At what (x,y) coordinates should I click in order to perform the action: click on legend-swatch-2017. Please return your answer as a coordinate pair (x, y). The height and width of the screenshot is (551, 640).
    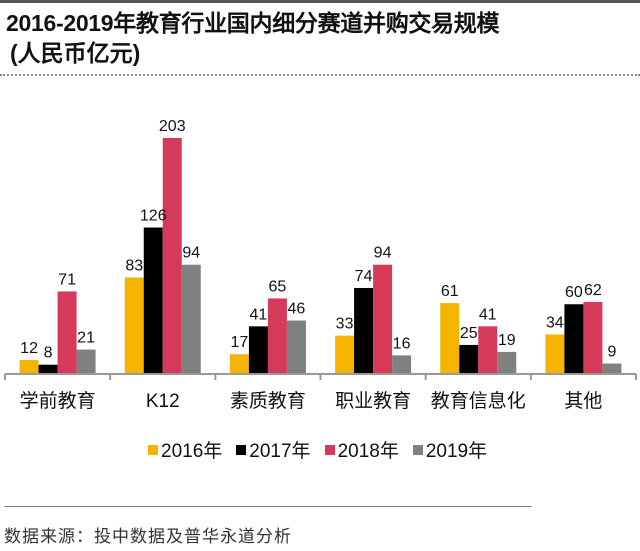
    Looking at the image, I should click on (241, 449).